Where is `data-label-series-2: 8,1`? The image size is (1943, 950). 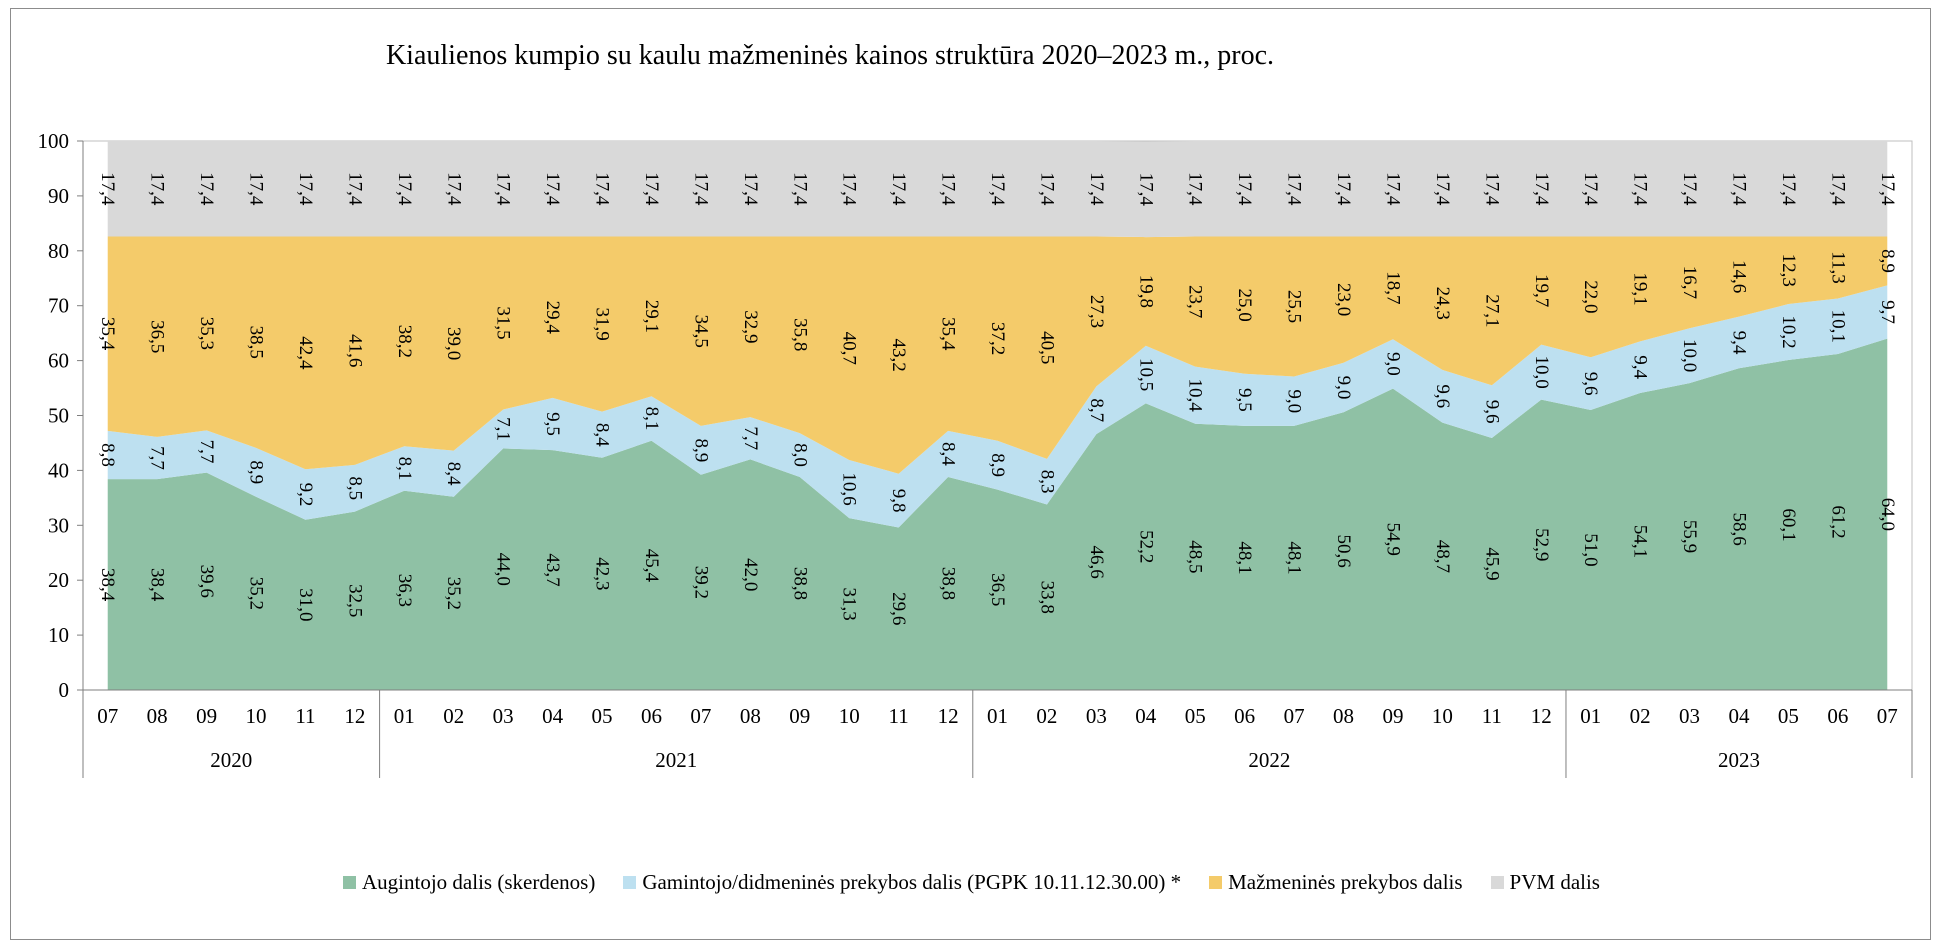
data-label-series-2: 8,1 is located at coordinates (651, 419).